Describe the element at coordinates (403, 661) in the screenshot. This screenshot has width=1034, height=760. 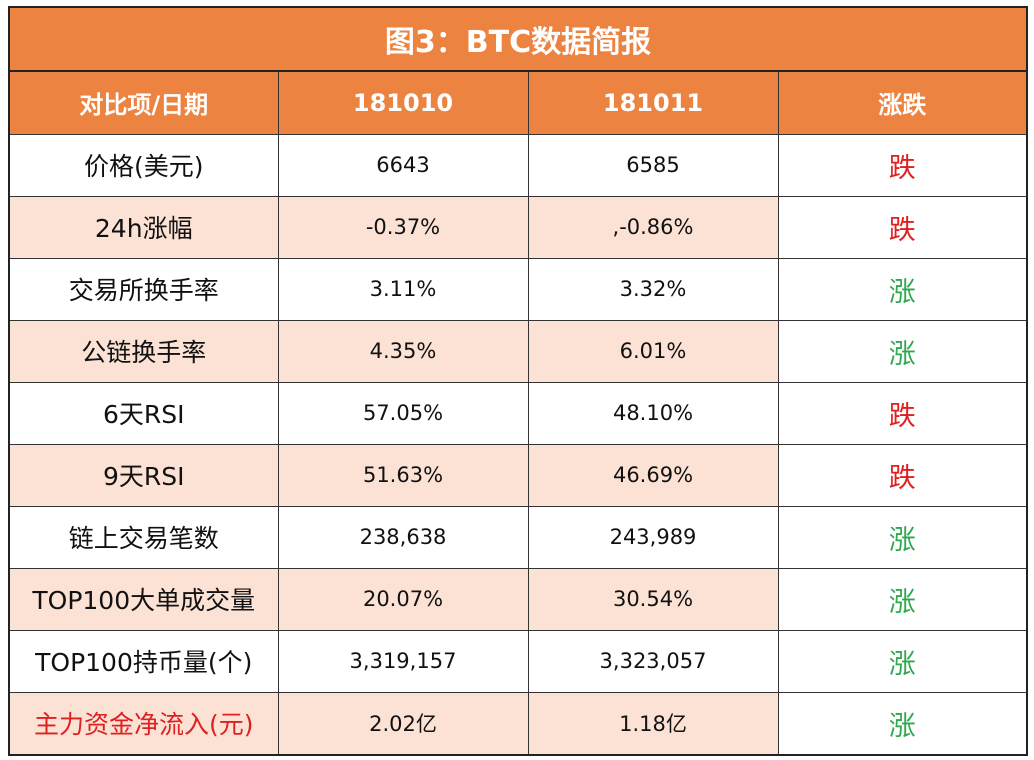
I see `value-date-1: 3,319,157` at that location.